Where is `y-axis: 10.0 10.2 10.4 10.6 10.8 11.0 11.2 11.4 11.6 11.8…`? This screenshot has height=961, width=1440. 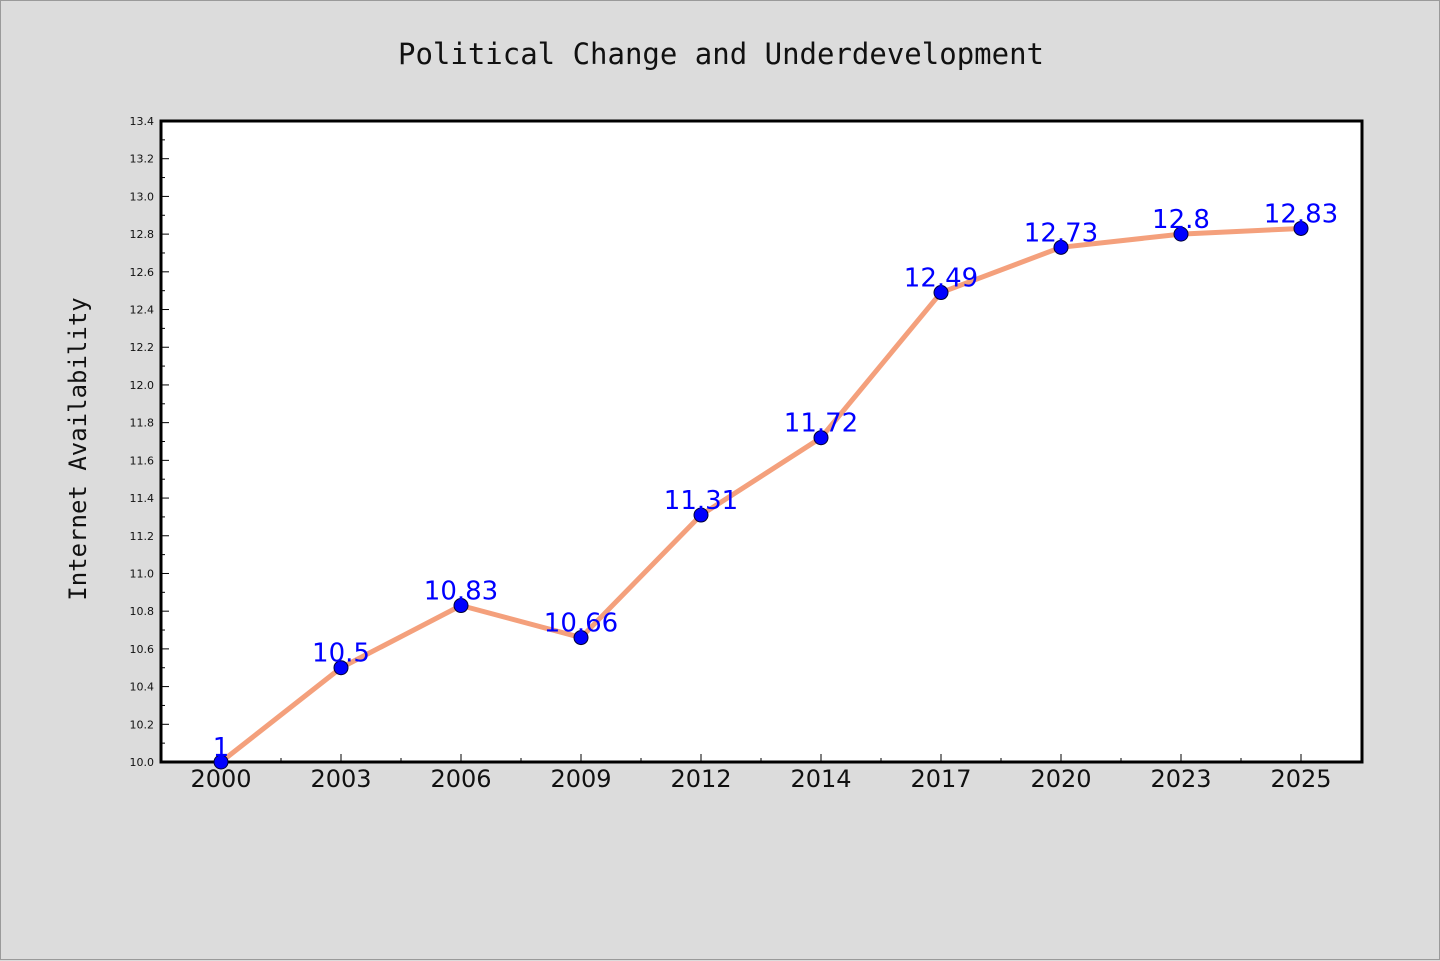
y-axis: 10.0 10.2 10.4 10.6 10.8 11.0 11.2 11.4 11.6 11.8… is located at coordinates (149, 442).